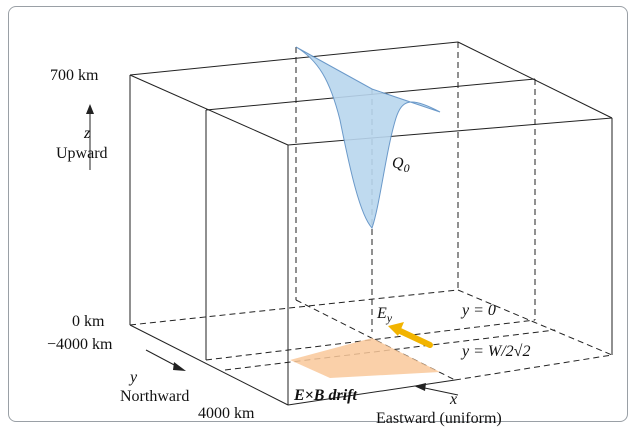  Describe the element at coordinates (478, 310) in the screenshot. I see `plane-y0-label: y = 0` at that location.